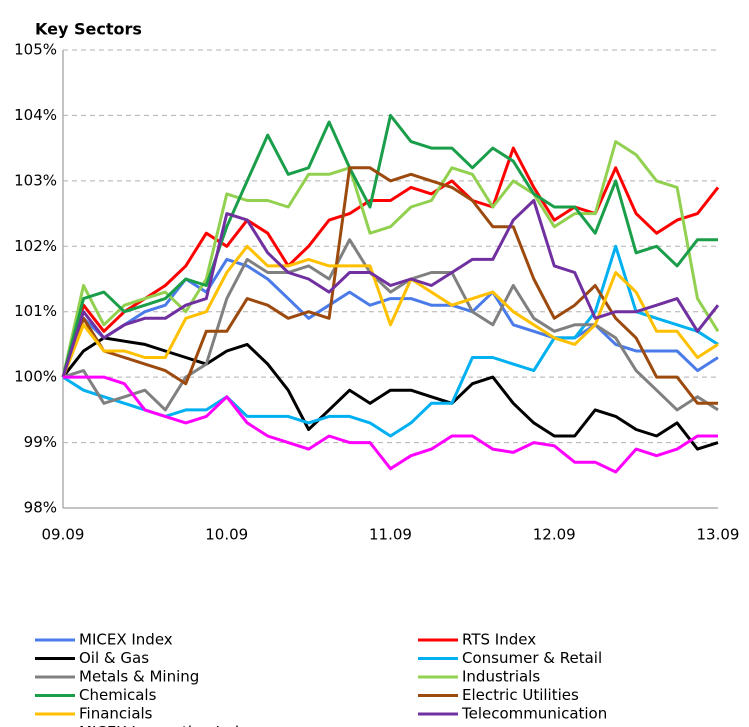 Image resolution: width=749 pixels, height=727 pixels. What do you see at coordinates (40, 508) in the screenshot?
I see `y-tick-label: 98%` at bounding box center [40, 508].